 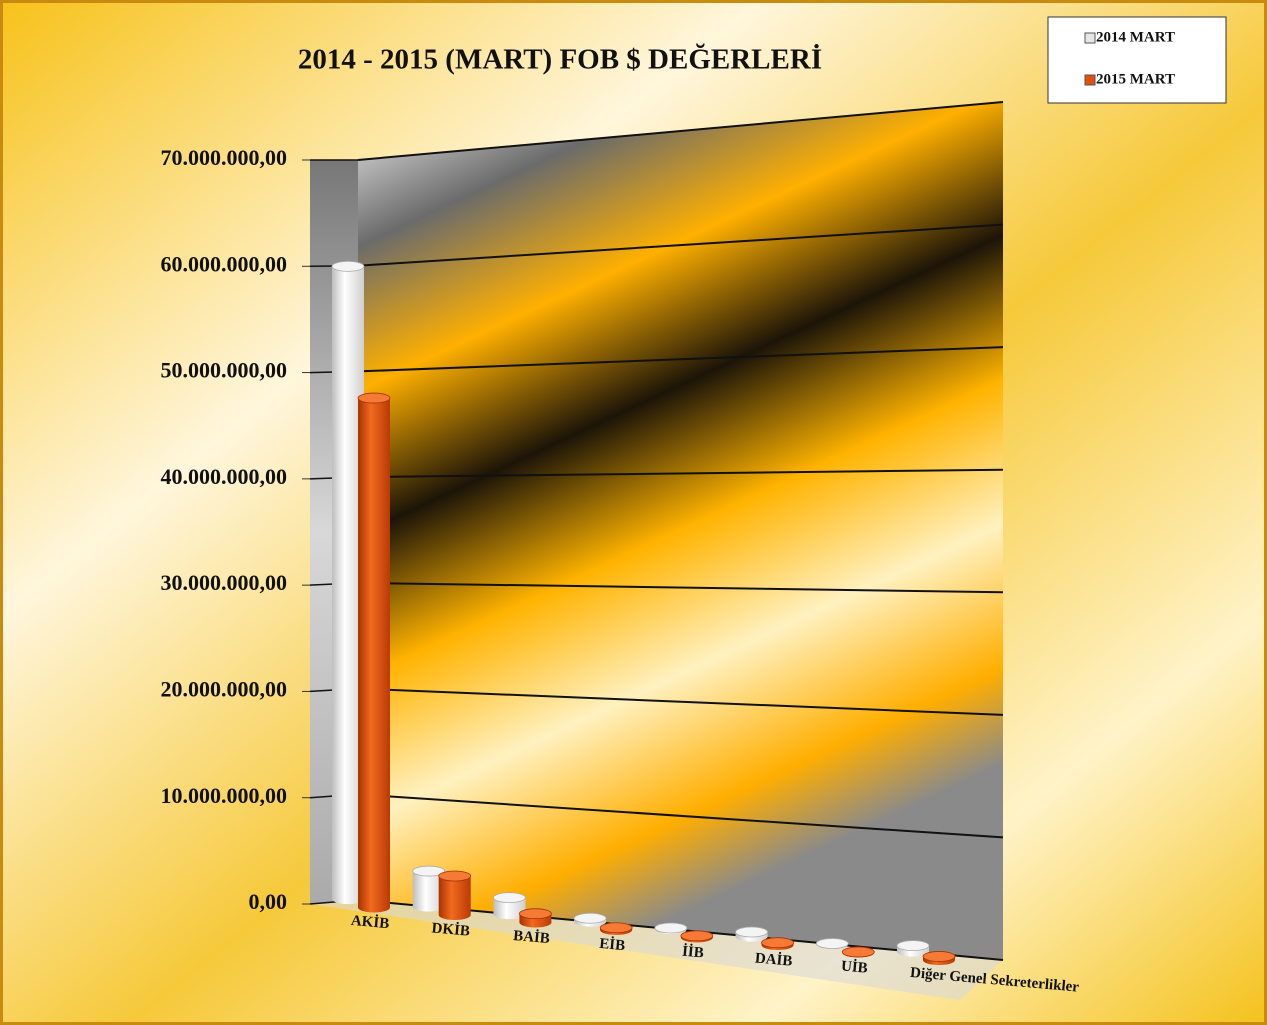 What do you see at coordinates (224, 157) in the screenshot?
I see `y-tick-label: 70.000.000,00` at bounding box center [224, 157].